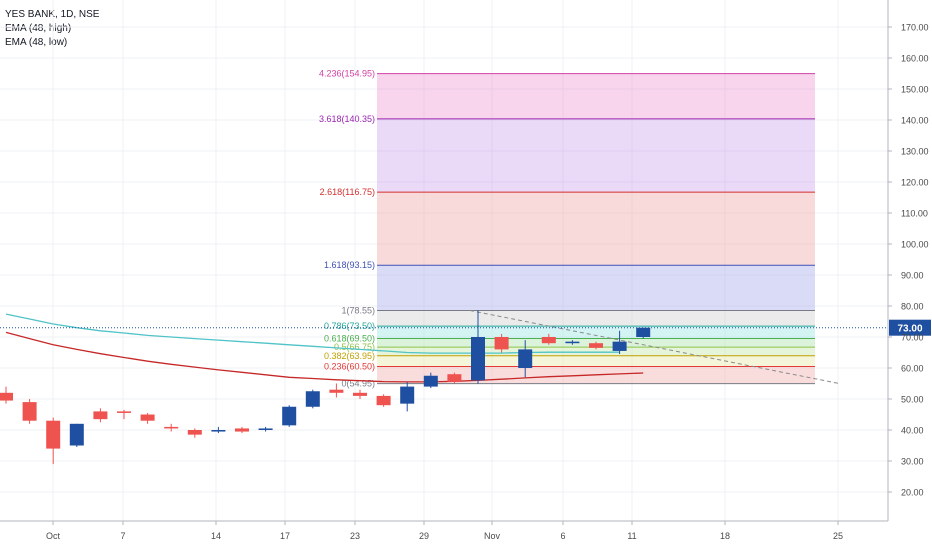  Describe the element at coordinates (912, 431) in the screenshot. I see `y-tick-label: 40.00` at that location.